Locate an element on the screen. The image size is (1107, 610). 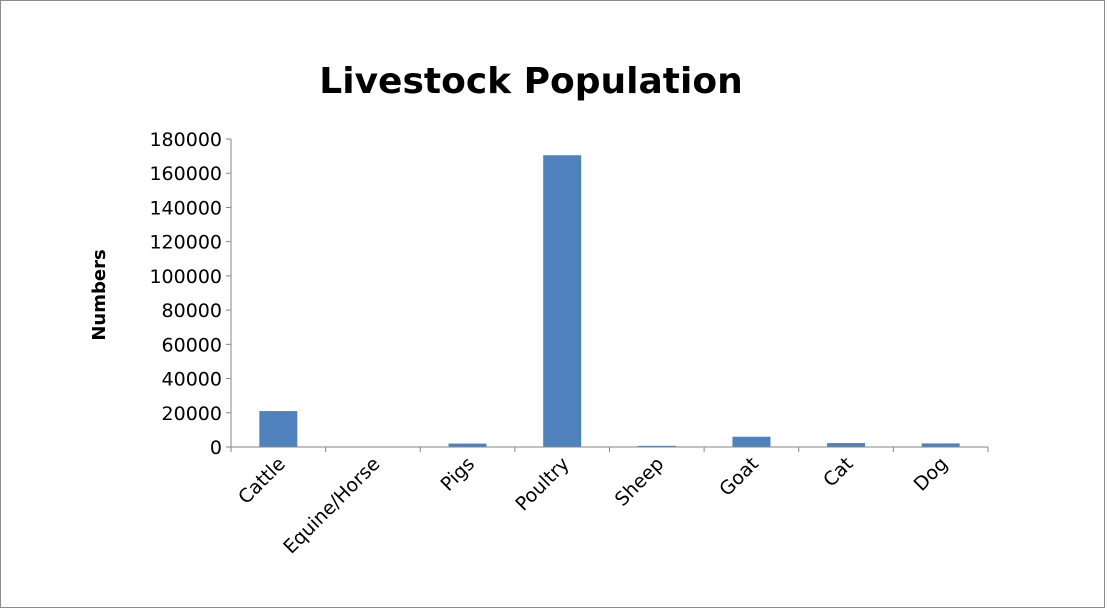
x-tick-label: Equine/Horse is located at coordinates (331, 505).